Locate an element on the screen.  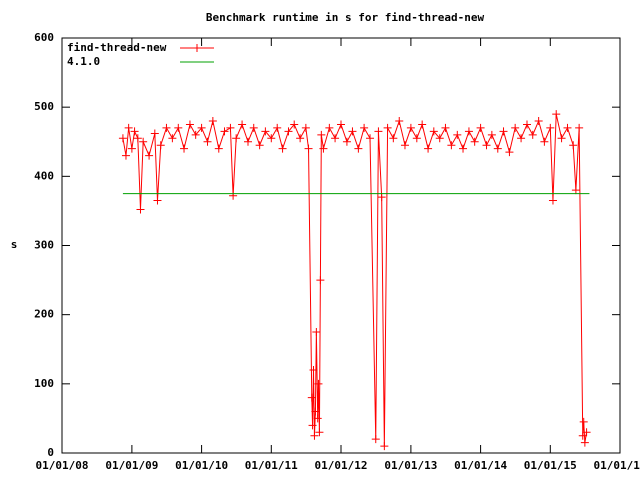
x-tick-label: 01/01/10 is located at coordinates (201, 465).